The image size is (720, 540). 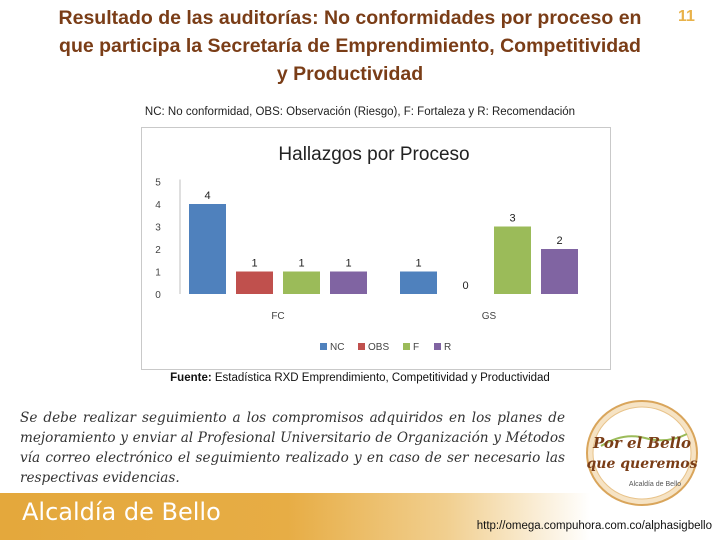 What do you see at coordinates (489, 316) in the screenshot?
I see `x-tick-label: GS` at bounding box center [489, 316].